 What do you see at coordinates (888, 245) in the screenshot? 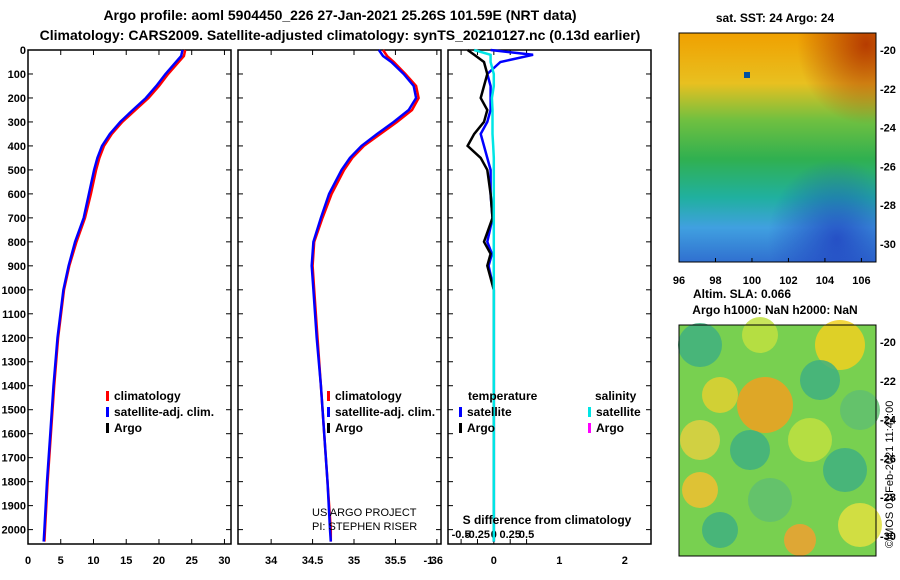
I see `sst-lat-label: -30` at bounding box center [888, 245].